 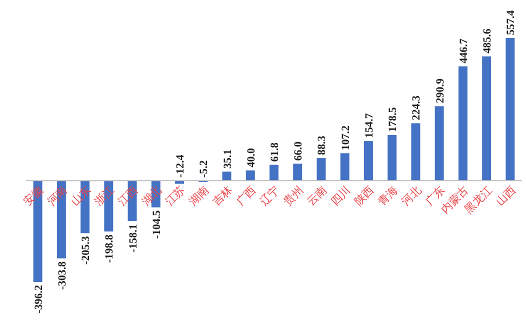 What do you see at coordinates (222, 196) in the screenshot?
I see `x-tick-label: 吉林` at bounding box center [222, 196].